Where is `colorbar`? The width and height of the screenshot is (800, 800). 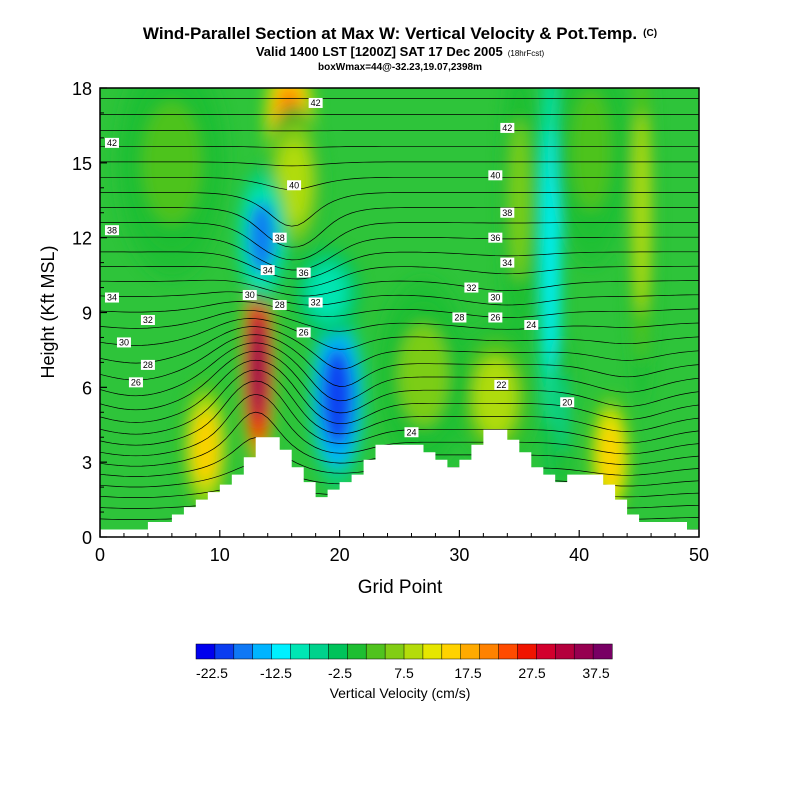
colorbar is located at coordinates (404, 651).